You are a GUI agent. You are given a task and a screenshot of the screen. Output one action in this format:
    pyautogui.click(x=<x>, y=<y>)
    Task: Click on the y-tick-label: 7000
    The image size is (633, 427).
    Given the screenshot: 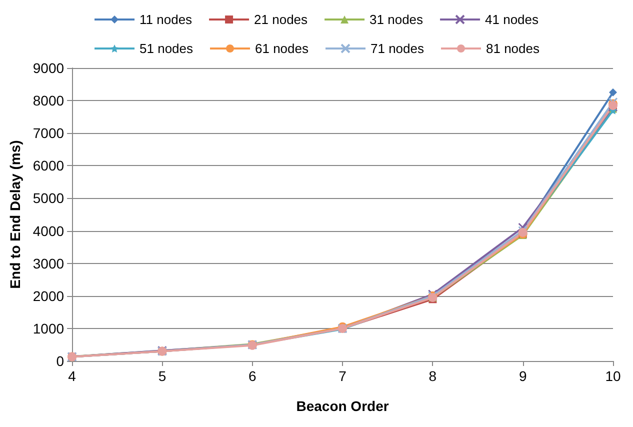 What is the action you would take?
    pyautogui.click(x=48, y=133)
    